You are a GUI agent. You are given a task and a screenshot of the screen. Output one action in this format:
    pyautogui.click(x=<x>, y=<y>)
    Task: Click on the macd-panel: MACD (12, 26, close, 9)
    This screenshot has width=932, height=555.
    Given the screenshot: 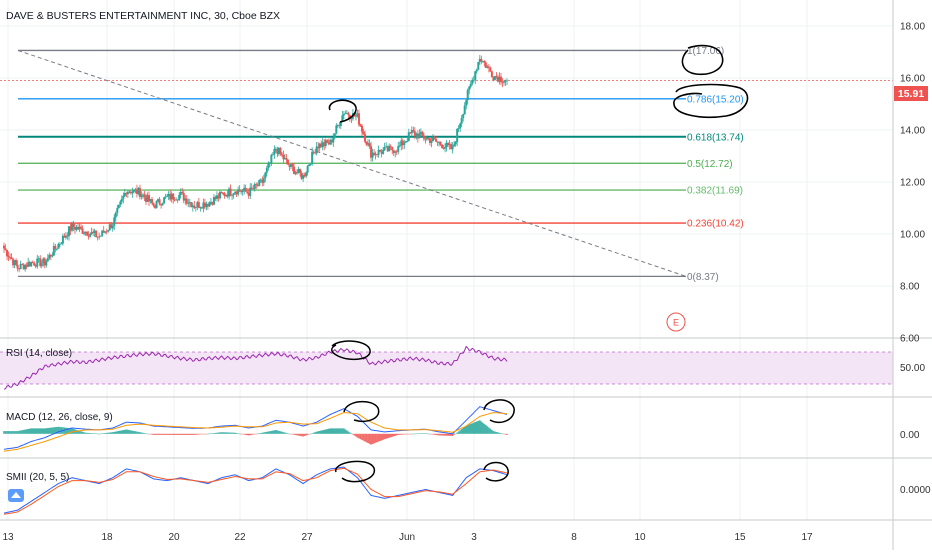 What is the action you would take?
    pyautogui.click(x=259, y=425)
    